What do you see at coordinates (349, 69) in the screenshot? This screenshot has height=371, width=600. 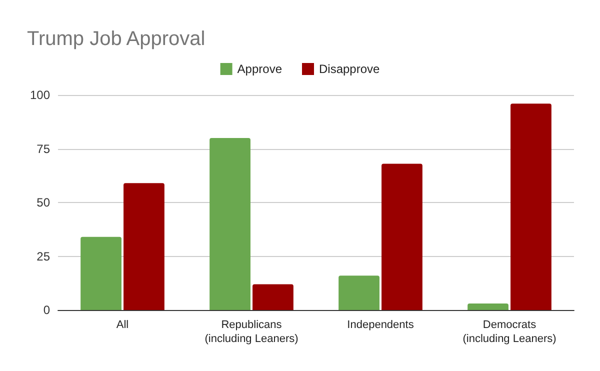 I see `legend-label: Disapprove` at bounding box center [349, 69].